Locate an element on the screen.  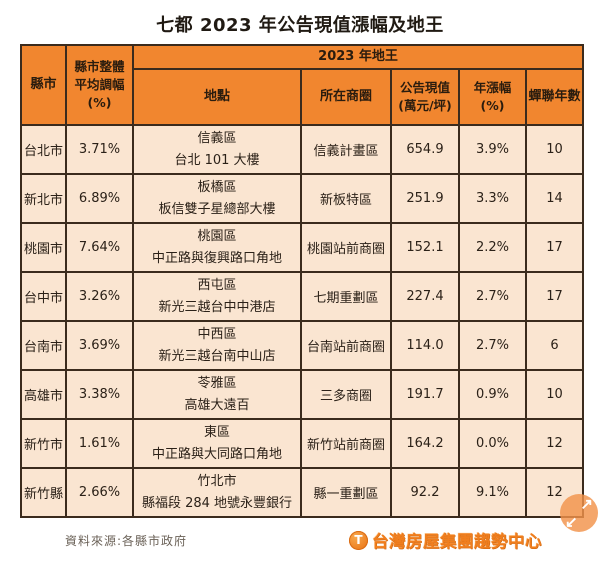
cell-location-line2: 中正路與復興路口角地 is located at coordinates (216, 258).